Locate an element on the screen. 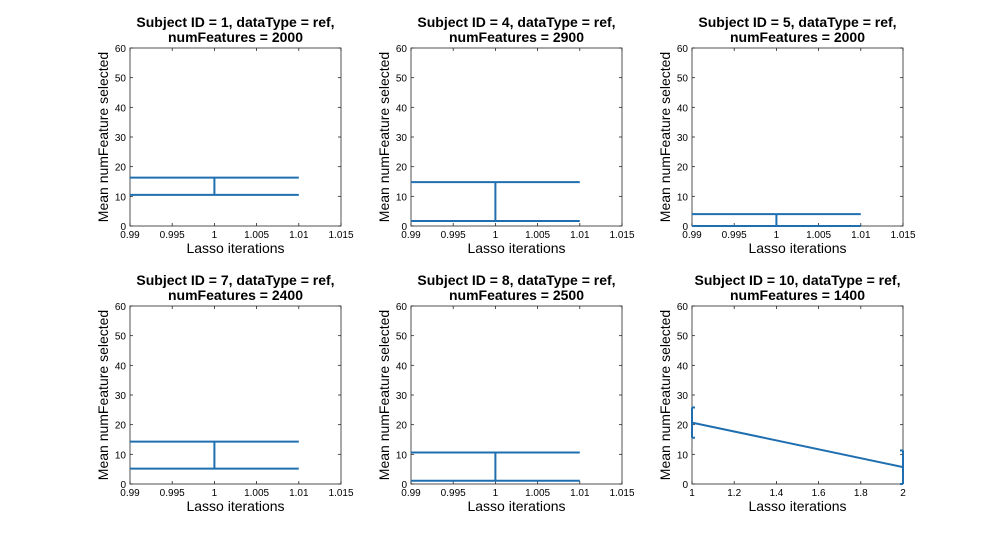  series-line is located at coordinates (797, 445).